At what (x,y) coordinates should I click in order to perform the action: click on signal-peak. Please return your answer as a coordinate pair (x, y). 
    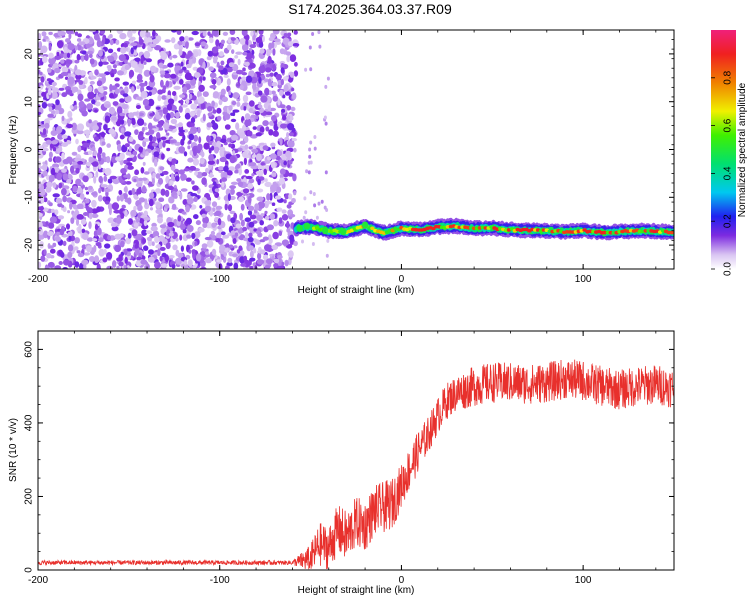
    Looking at the image, I should click on (343, 232).